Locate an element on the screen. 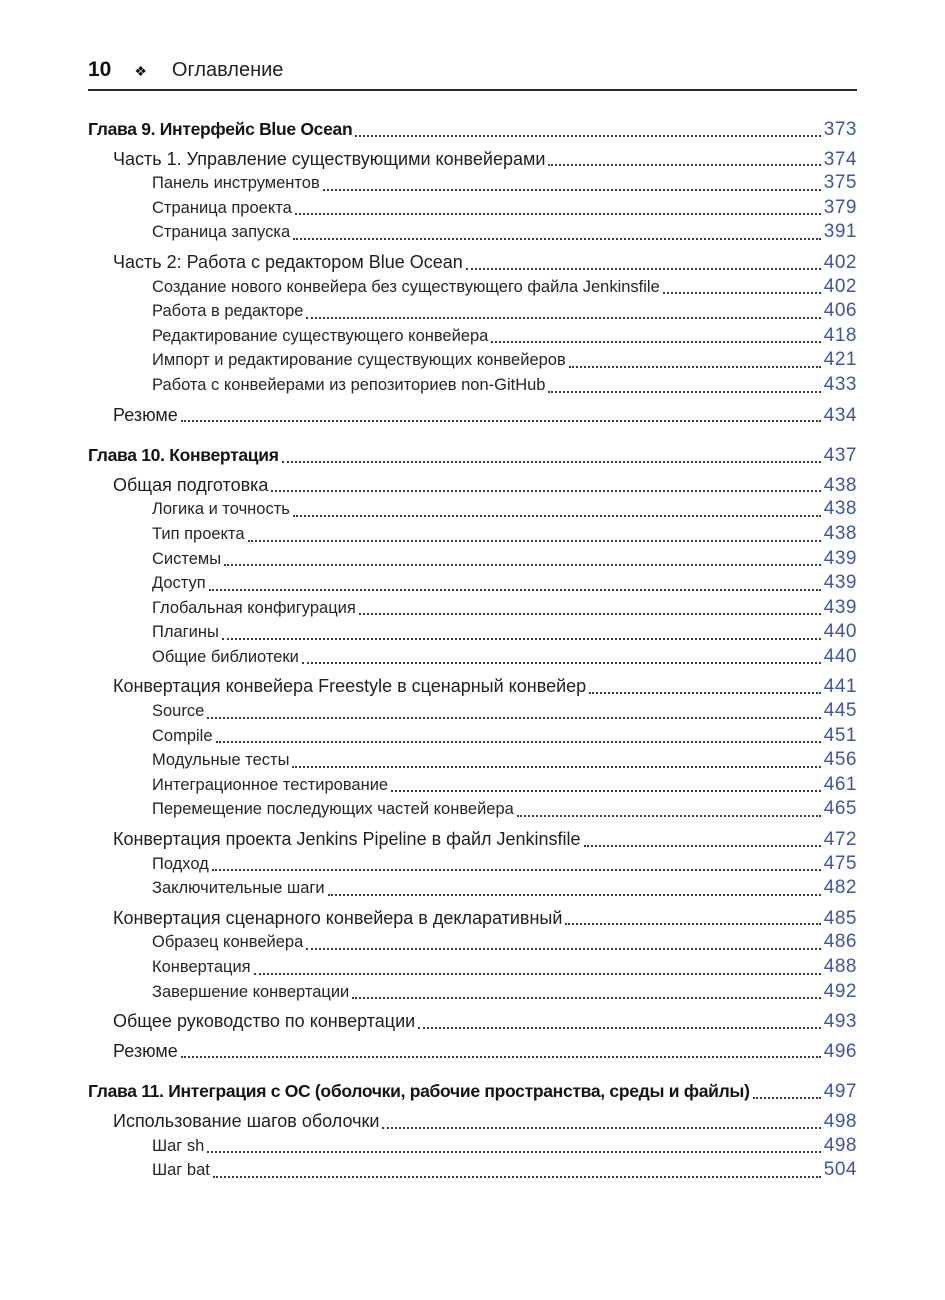 This screenshot has height=1300, width=945. toc-entry-label: Общая подготовка is located at coordinates (191, 484).